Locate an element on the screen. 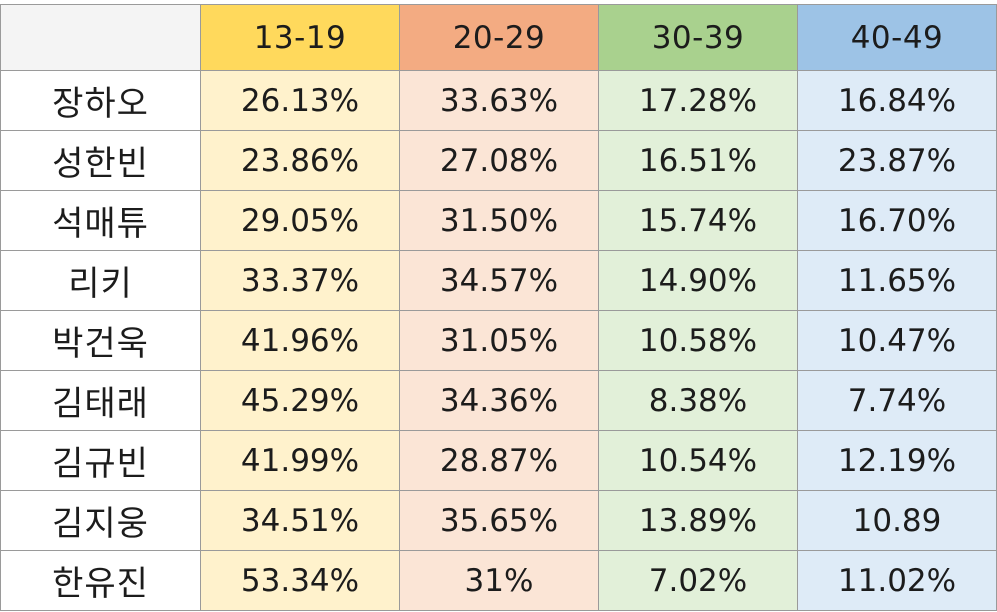  table-row: 석매튜 29.05% 31.50% 15.74% 16.70% is located at coordinates (498, 220).